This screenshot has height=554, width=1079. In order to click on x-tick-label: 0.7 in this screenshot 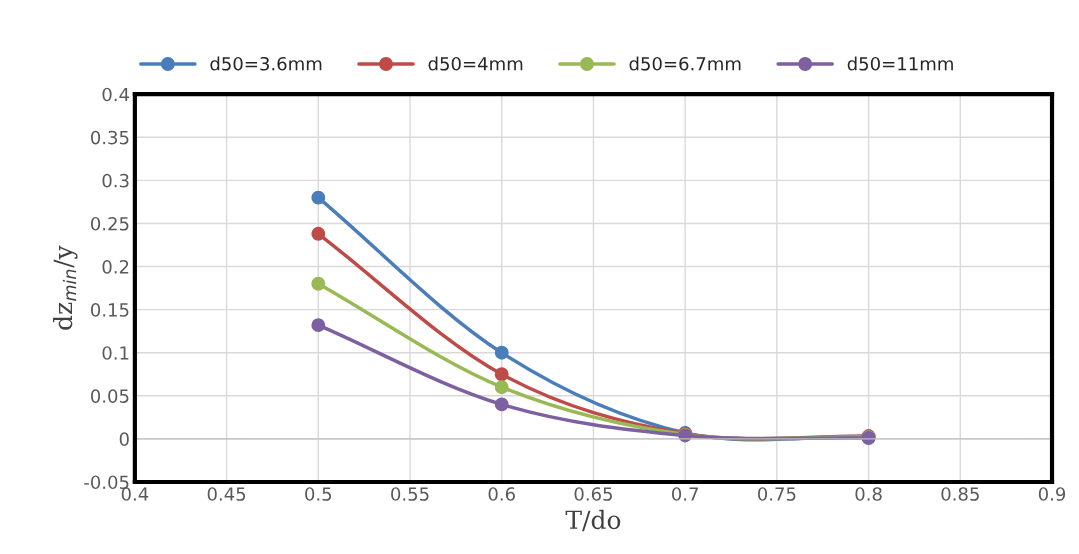, I will do `click(685, 494)`.